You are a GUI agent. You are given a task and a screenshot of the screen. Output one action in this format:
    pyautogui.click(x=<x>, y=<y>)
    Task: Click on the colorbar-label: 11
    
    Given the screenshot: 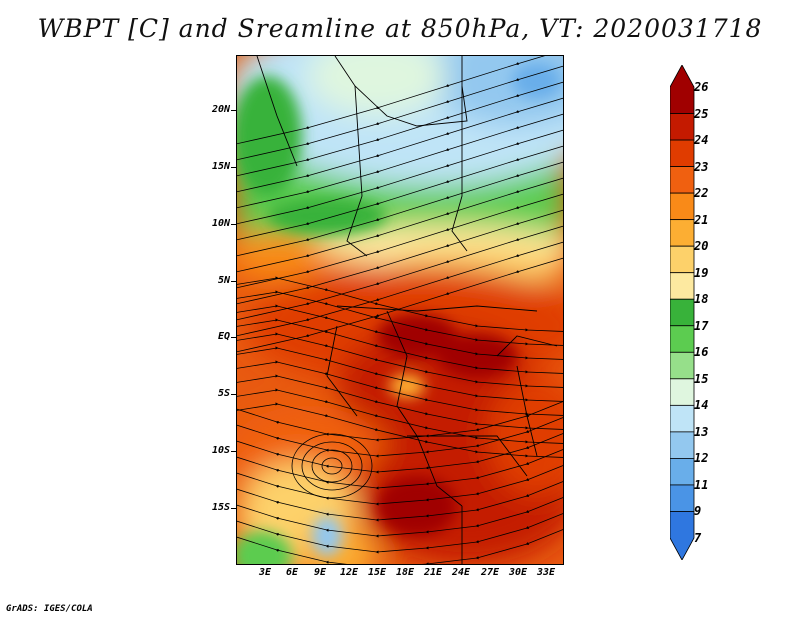 What is the action you would take?
    pyautogui.click(x=701, y=484)
    